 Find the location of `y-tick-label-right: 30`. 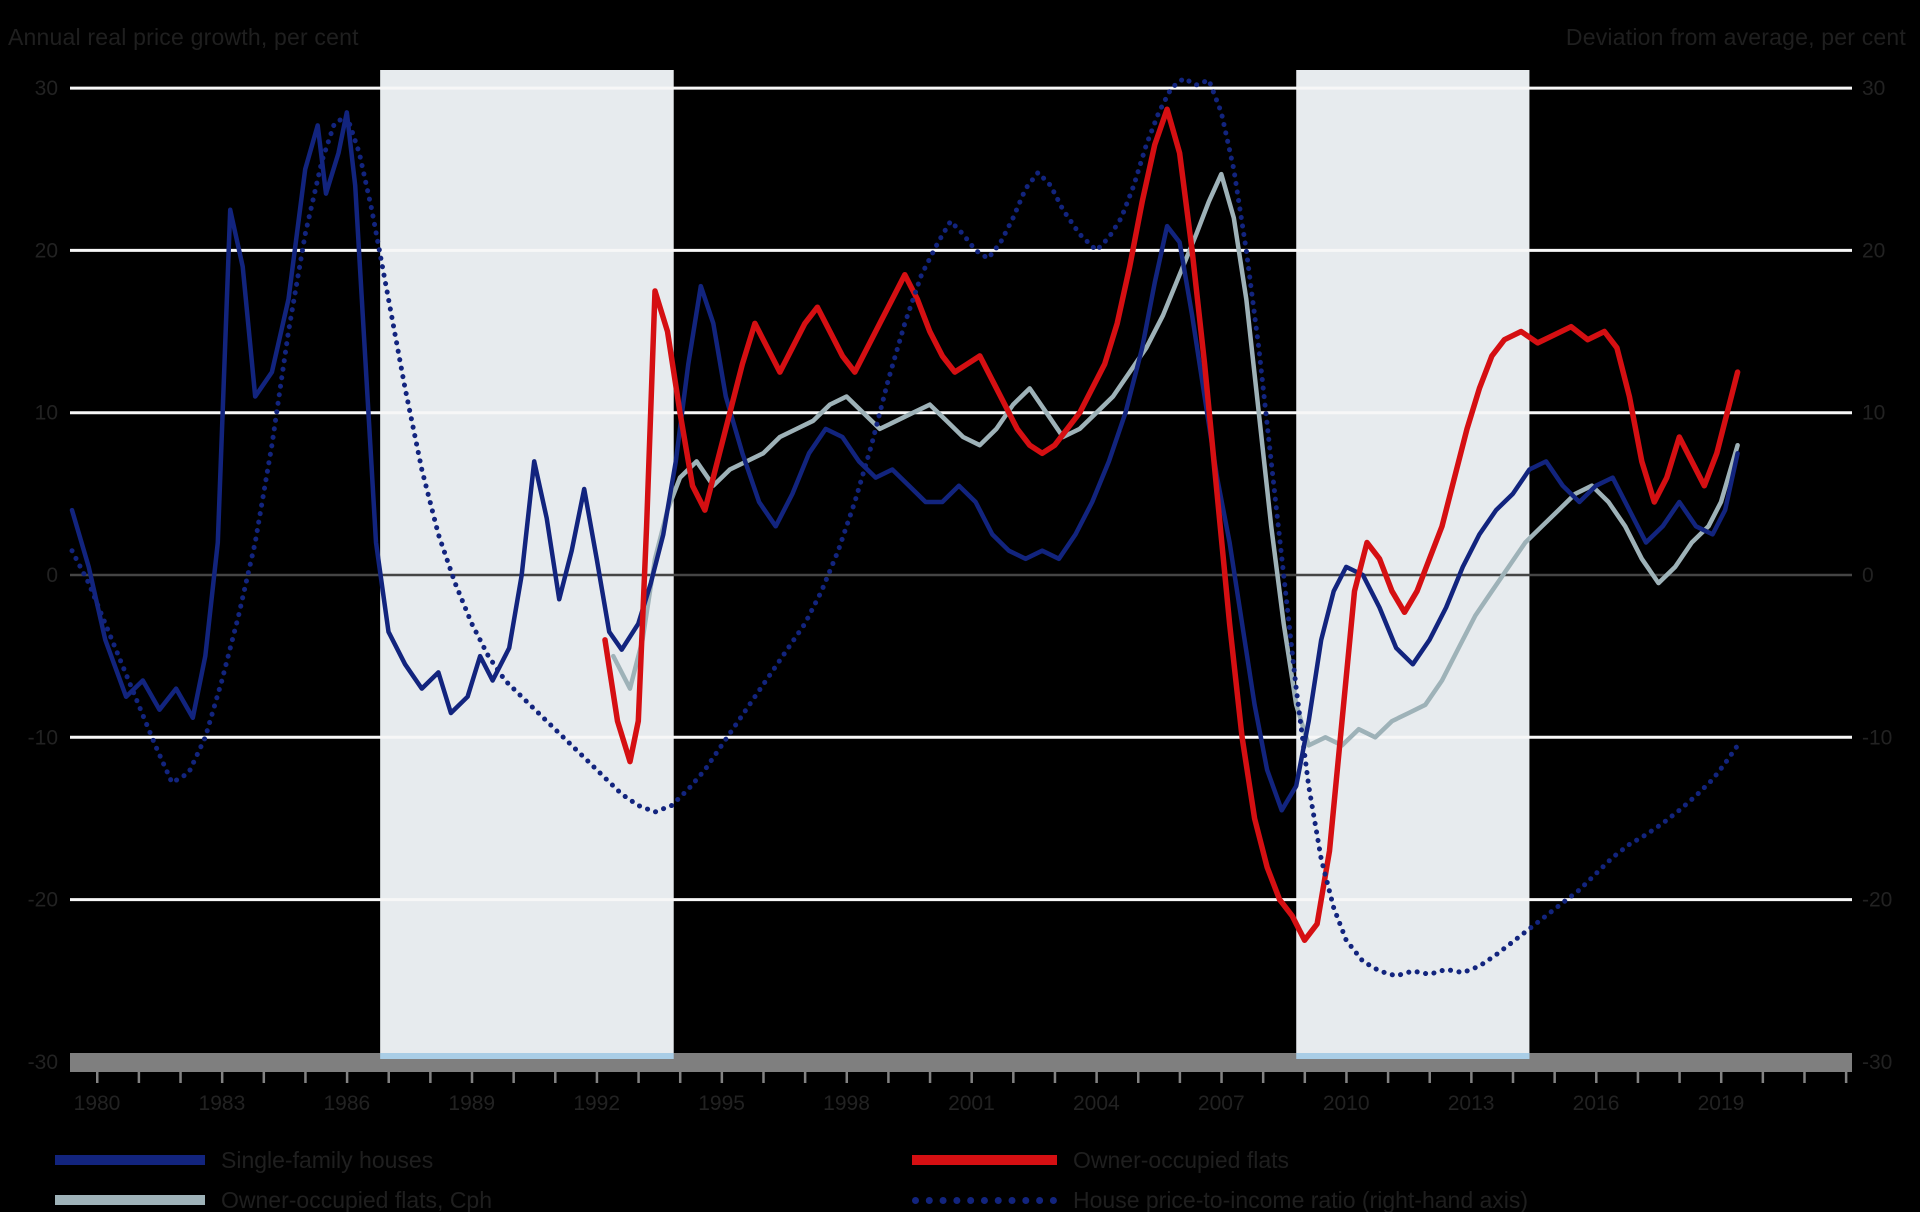

y-tick-label-right: 30 is located at coordinates (1873, 88).